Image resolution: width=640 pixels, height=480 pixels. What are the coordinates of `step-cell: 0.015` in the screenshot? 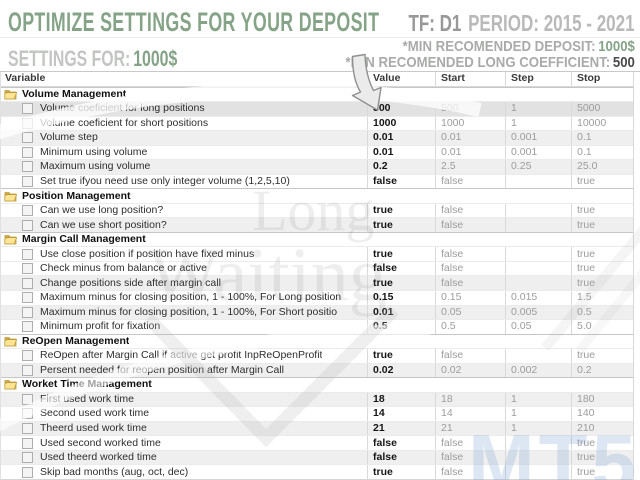 It's located at (538, 297).